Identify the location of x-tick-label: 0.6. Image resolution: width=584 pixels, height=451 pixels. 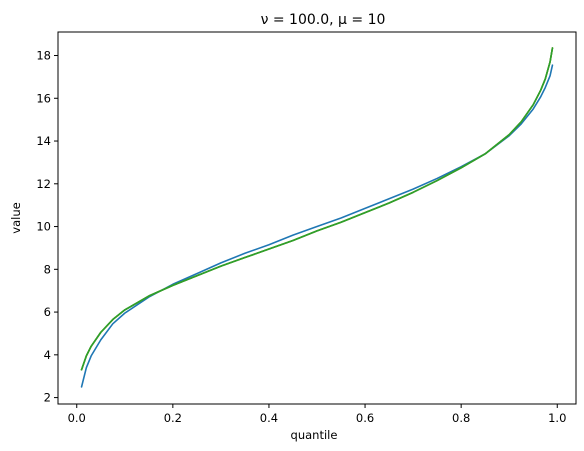
(365, 418).